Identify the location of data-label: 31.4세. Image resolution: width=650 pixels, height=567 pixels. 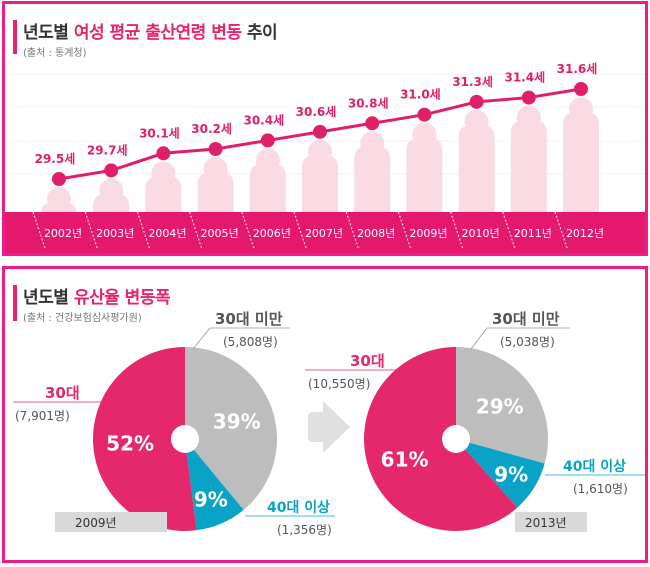
(524, 77).